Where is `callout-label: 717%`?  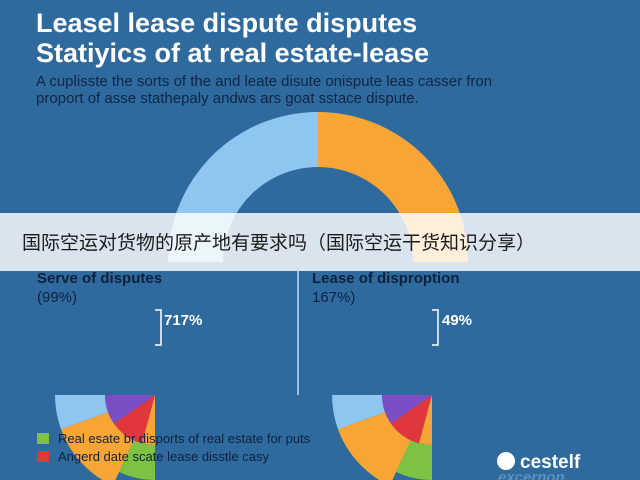
callout-label: 717% is located at coordinates (183, 320).